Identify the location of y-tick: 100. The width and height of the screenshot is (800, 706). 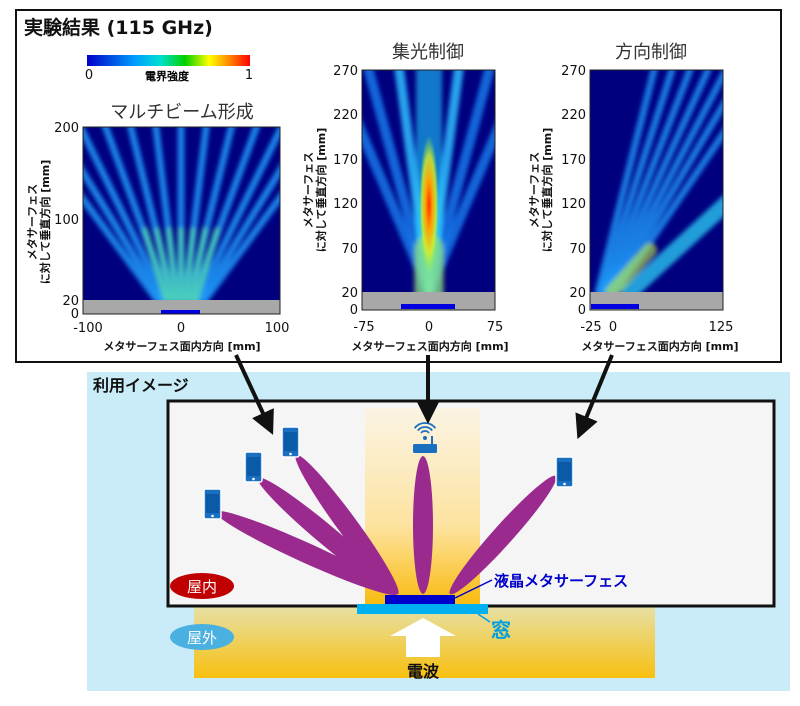
(66, 220).